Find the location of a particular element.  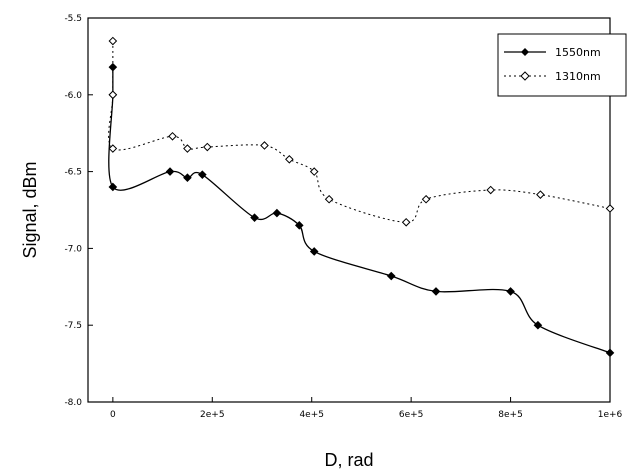

x-tick-label: 2e+5 is located at coordinates (212, 415).